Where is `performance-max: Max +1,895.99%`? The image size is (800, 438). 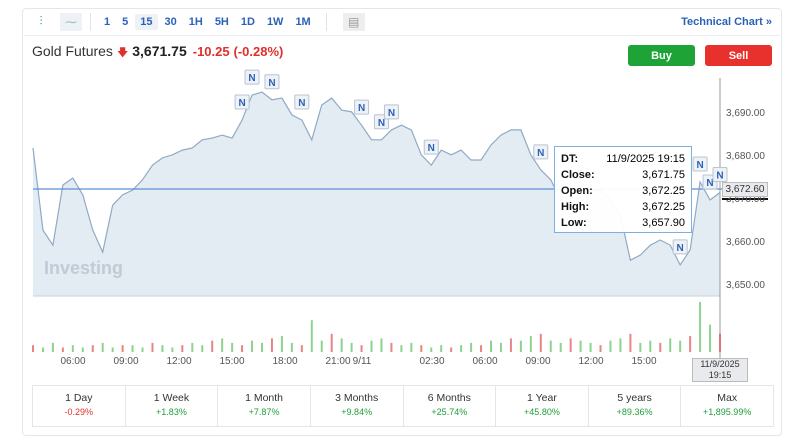
performance-max: Max +1,895.99% is located at coordinates (727, 406).